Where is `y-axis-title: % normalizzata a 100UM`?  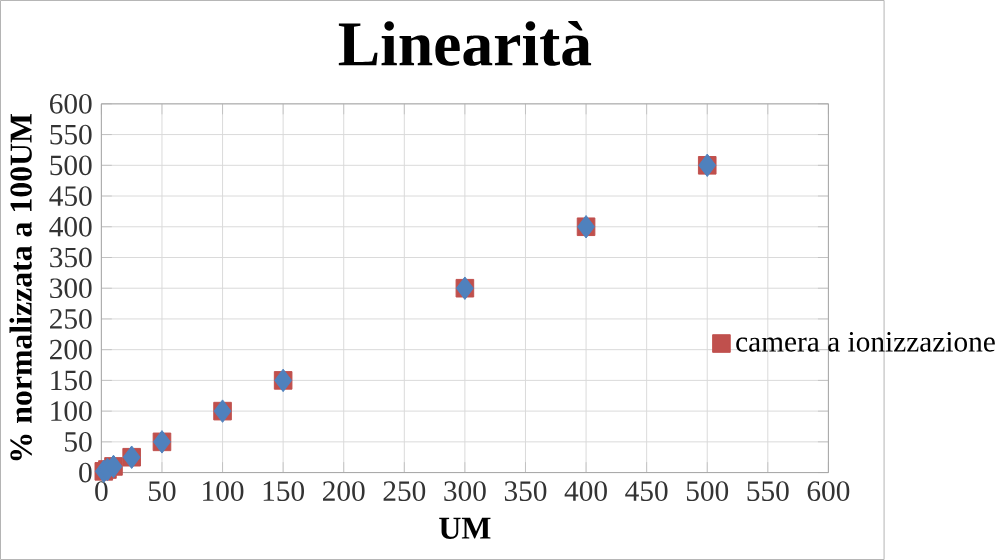 y-axis-title: % normalizzata a 100UM is located at coordinates (20, 287).